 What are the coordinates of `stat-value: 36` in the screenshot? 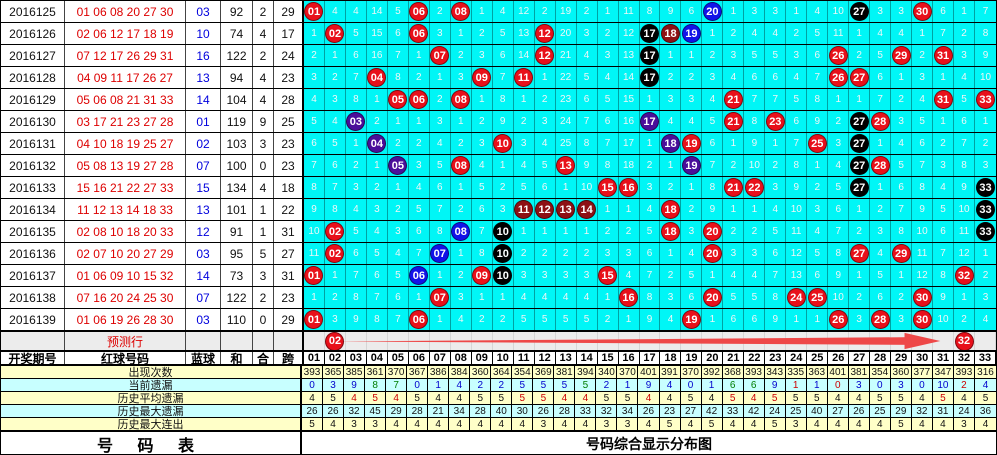 It's located at (985, 411).